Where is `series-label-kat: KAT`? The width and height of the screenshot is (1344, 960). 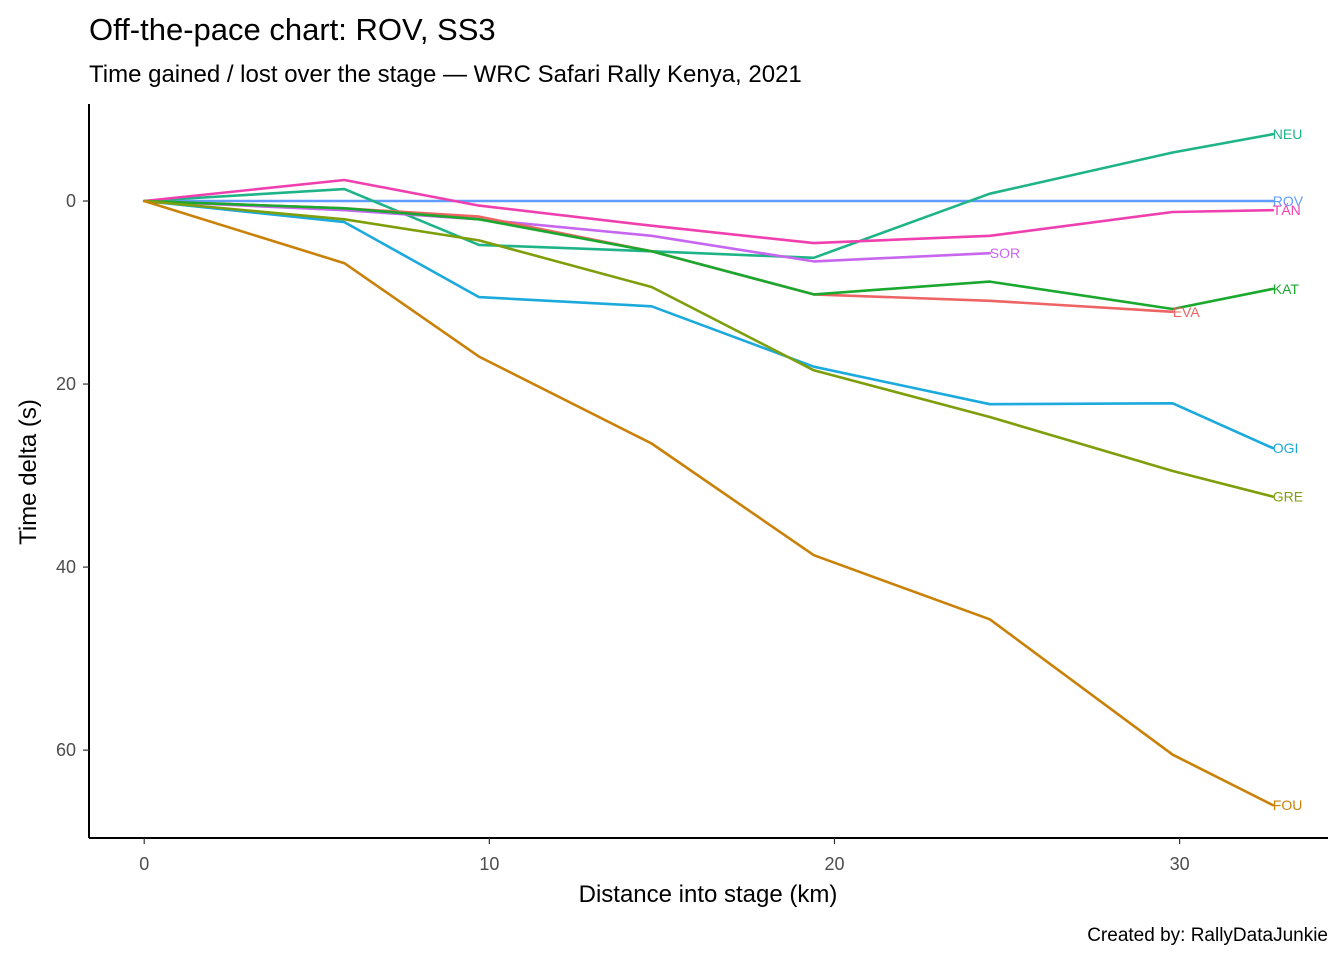
series-label-kat: KAT is located at coordinates (1286, 289).